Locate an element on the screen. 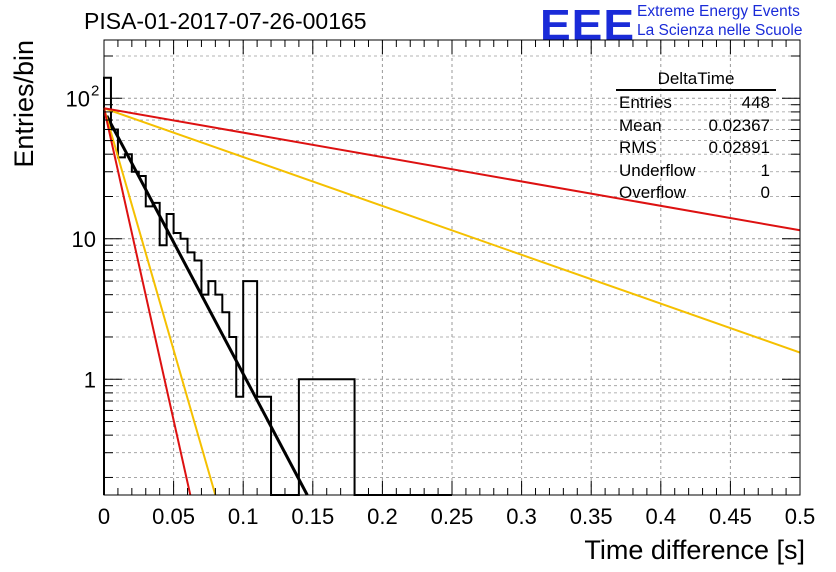 The image size is (836, 572). stats-row-underflow: Underflow 1 is located at coordinates (696, 171).